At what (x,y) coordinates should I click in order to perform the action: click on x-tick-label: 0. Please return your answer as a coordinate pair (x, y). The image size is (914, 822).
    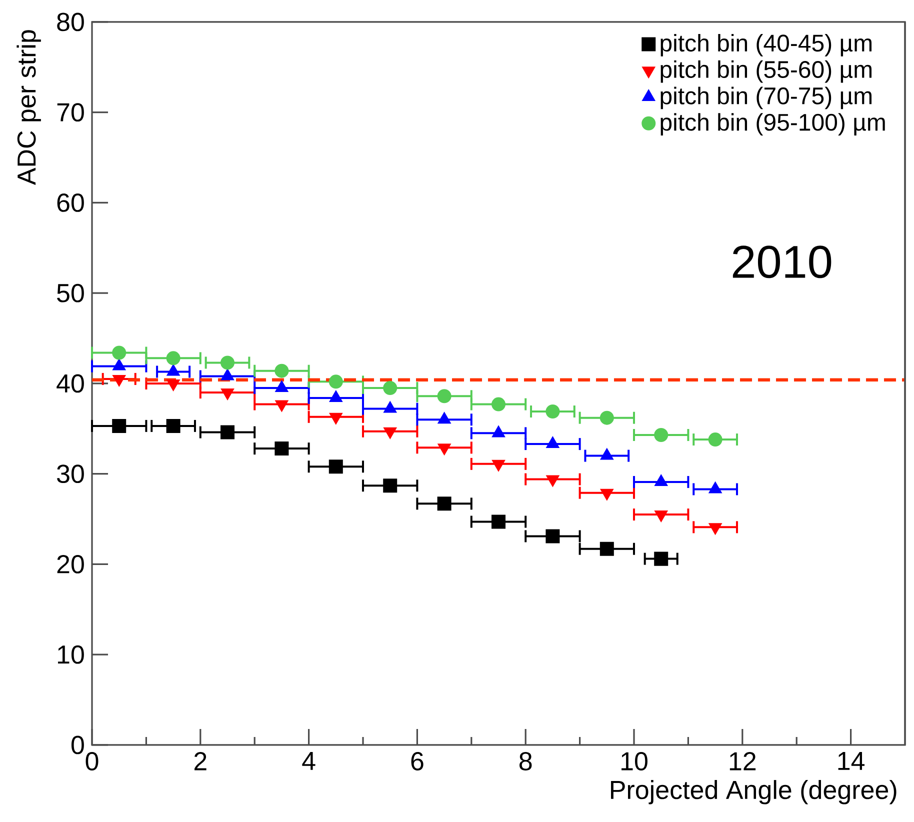
    Looking at the image, I should click on (92, 761).